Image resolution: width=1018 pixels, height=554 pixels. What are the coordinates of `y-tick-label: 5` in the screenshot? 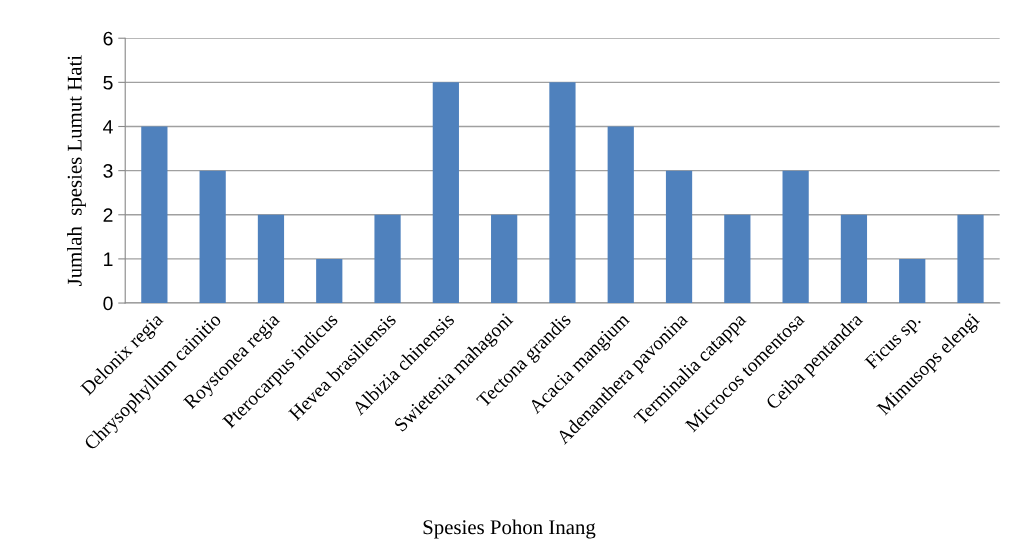 It's located at (108, 83).